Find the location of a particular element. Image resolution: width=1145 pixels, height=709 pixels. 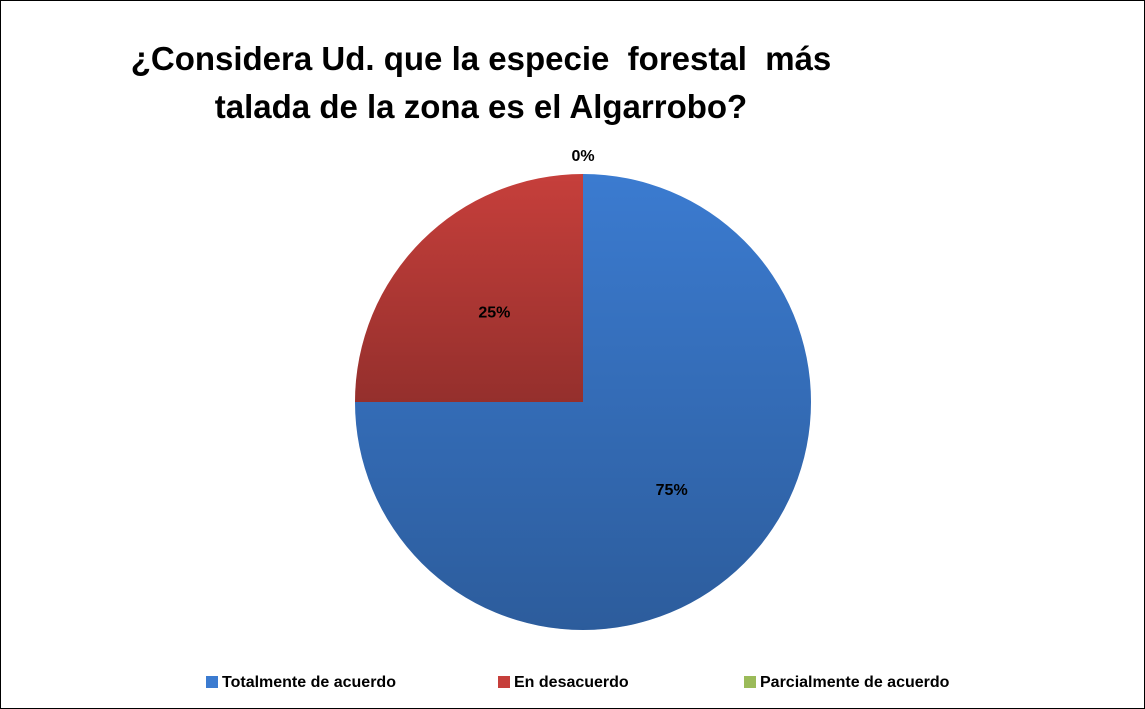

legend-label: Parcialmente de acuerdo is located at coordinates (855, 682).